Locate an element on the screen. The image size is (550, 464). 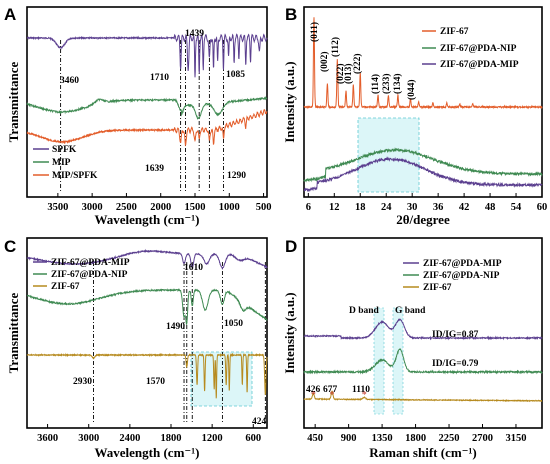
panel-c-reference-lines is located at coordinates (179, 343).